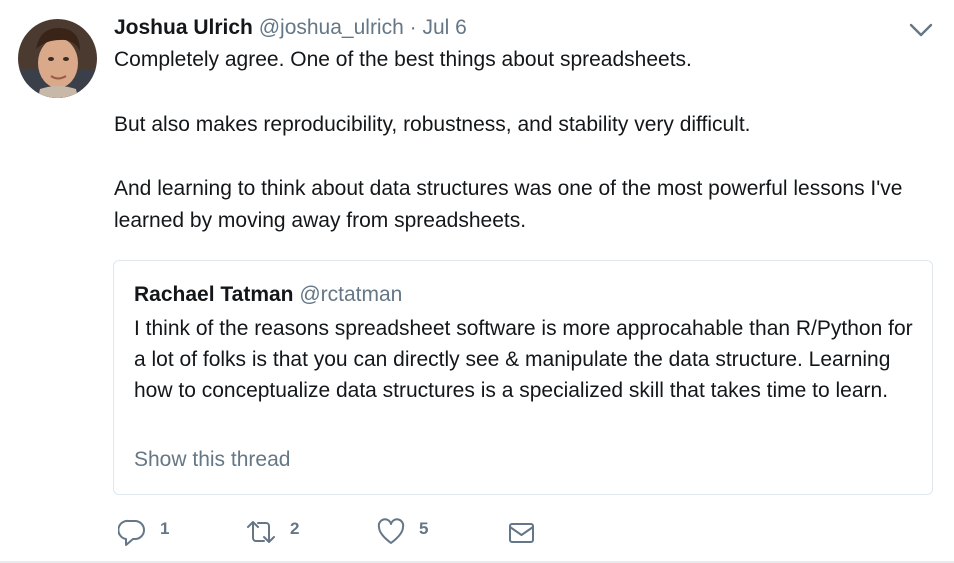 The width and height of the screenshot is (954, 563). I want to click on like-button: 5, so click(402, 532).